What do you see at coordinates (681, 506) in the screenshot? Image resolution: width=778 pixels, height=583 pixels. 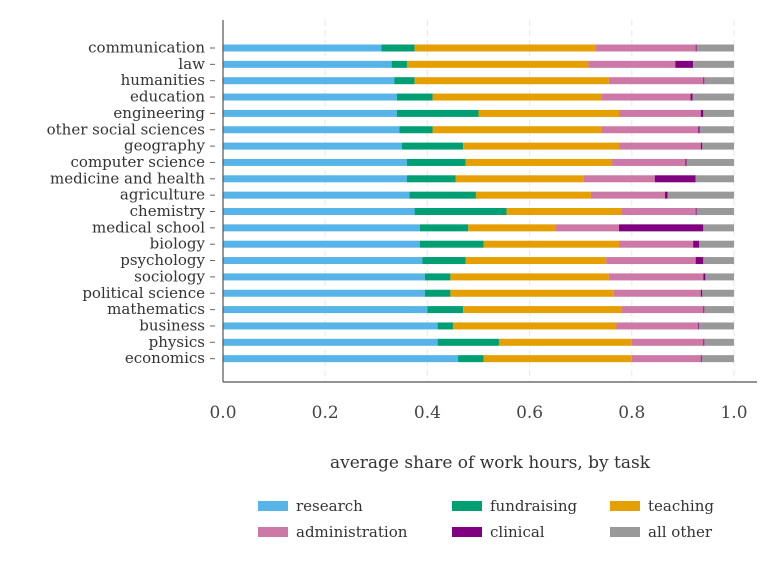 I see `legend-label: teaching` at bounding box center [681, 506].